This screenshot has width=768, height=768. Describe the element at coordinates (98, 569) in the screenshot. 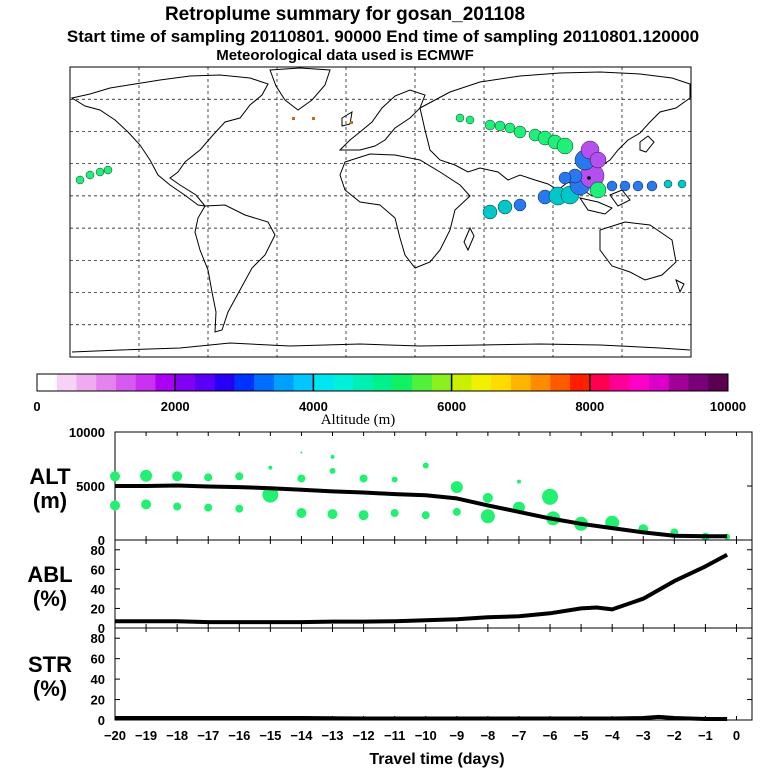

I see `y-tick-label: 60` at that location.